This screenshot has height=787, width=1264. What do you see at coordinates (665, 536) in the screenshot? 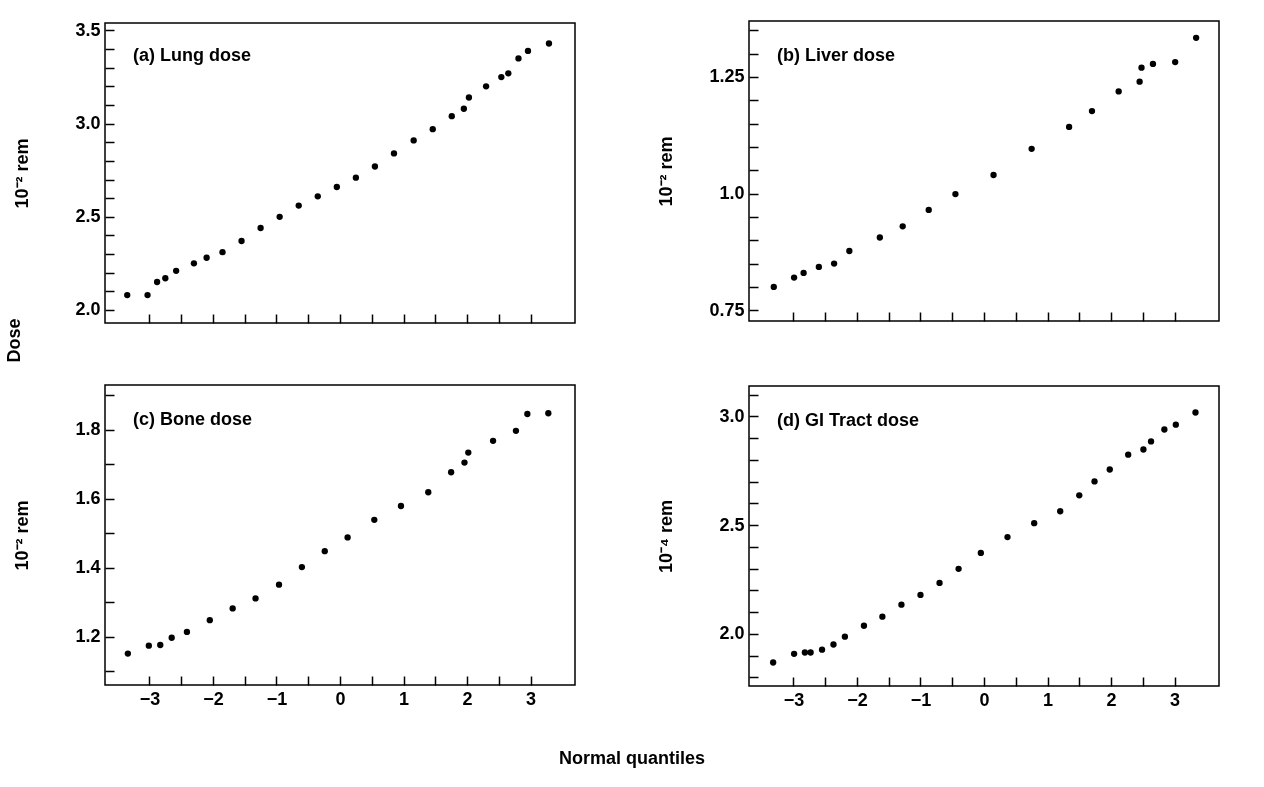
I see `y-axis-title: 10⁻⁴ rem` at bounding box center [665, 536].